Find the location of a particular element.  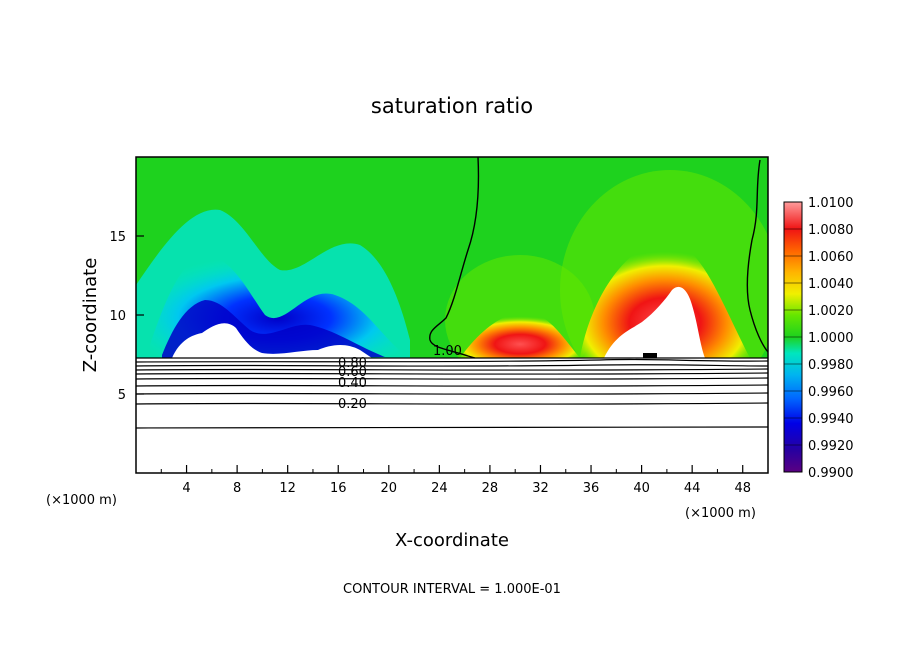

x-tick-label: 20 is located at coordinates (389, 488).